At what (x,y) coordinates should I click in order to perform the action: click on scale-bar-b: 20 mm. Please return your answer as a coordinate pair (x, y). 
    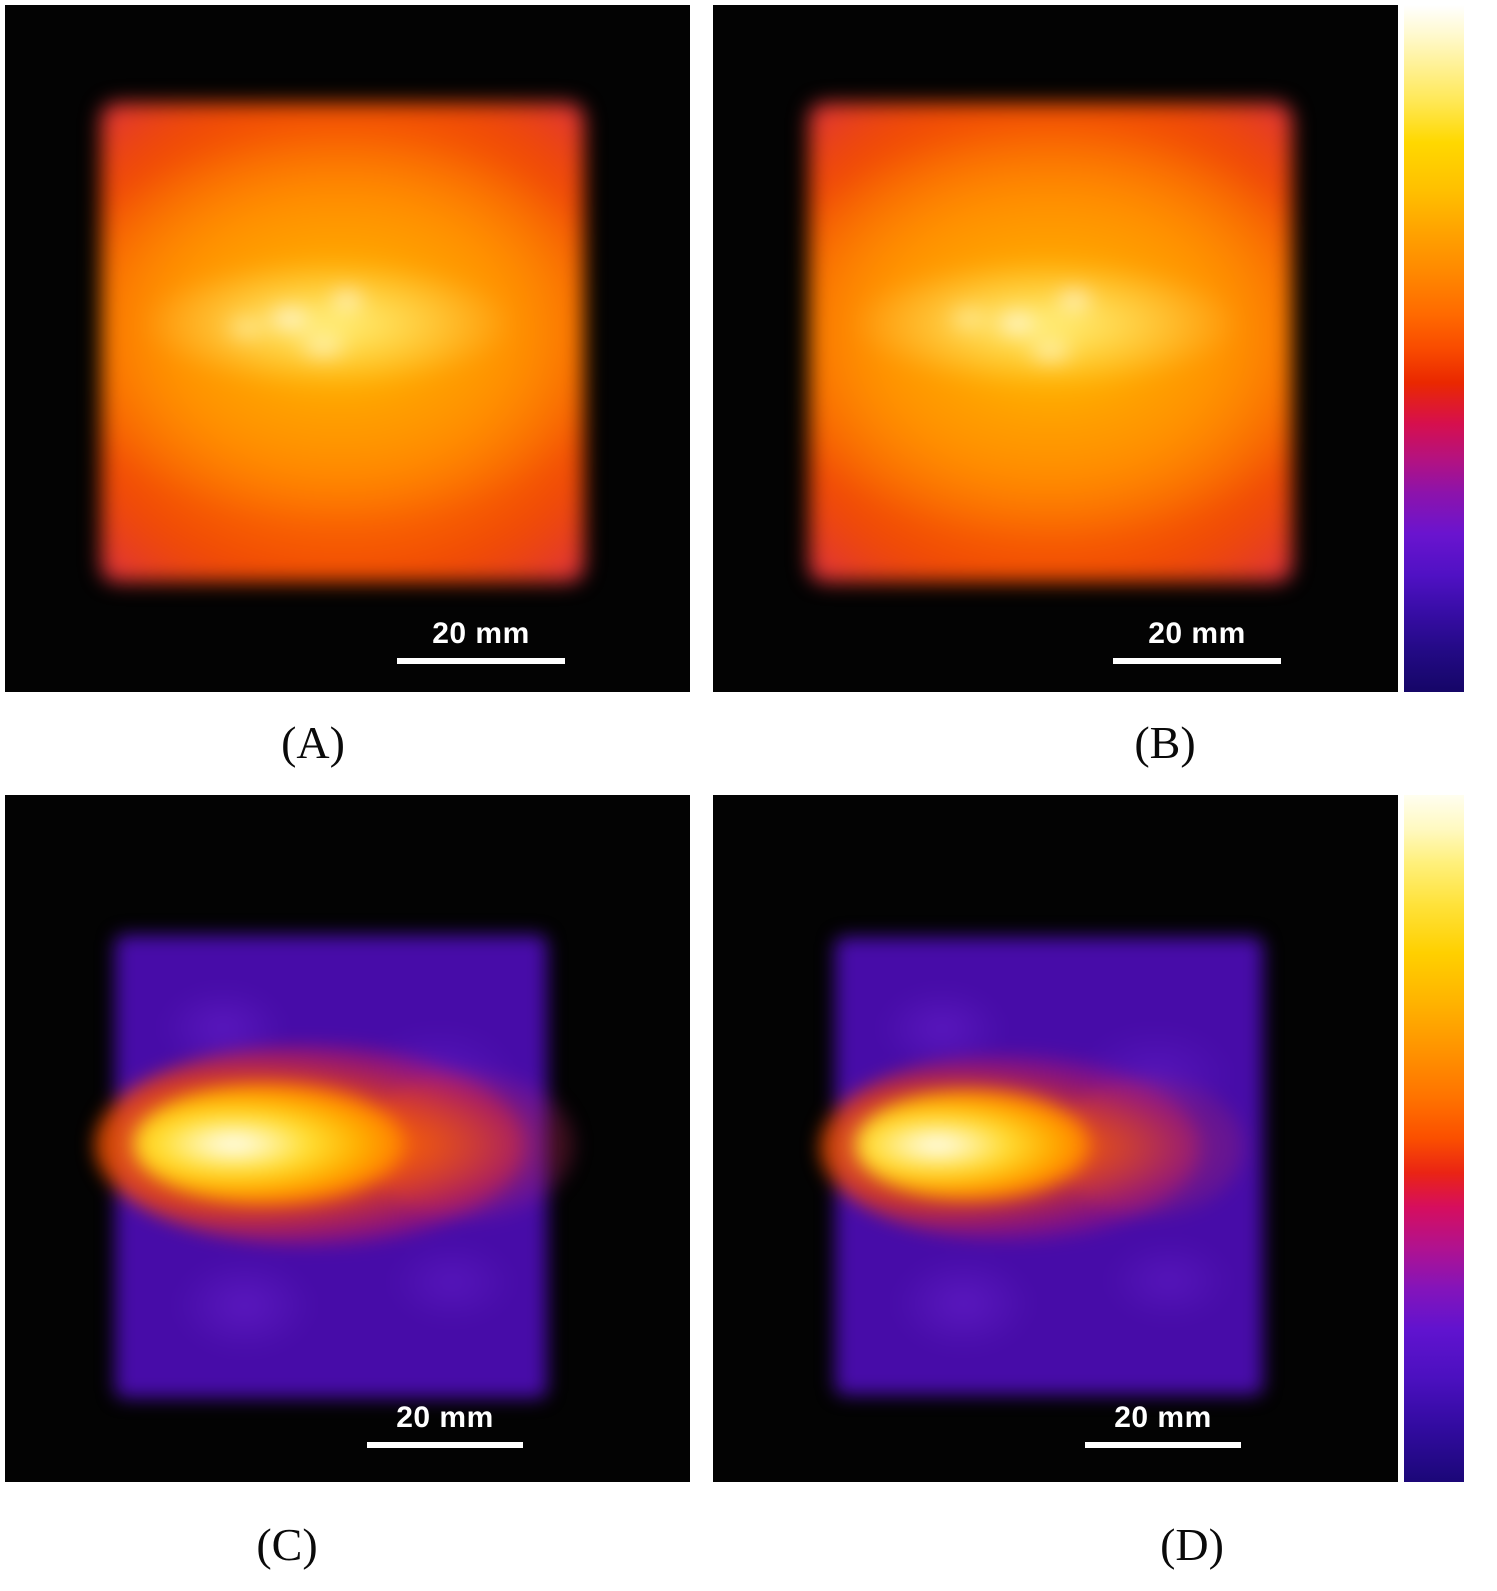
    Looking at the image, I should click on (1197, 640).